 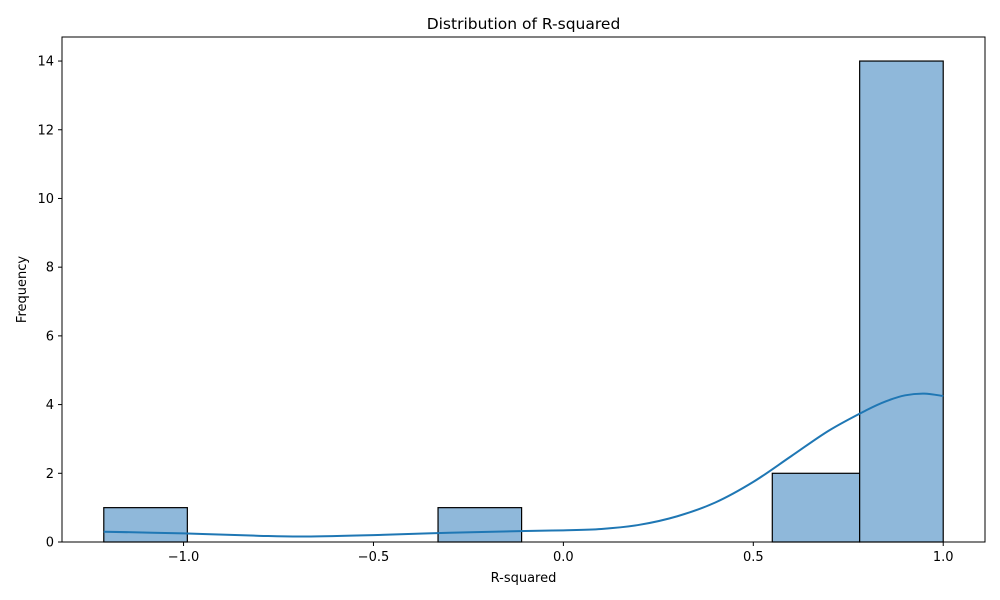 What do you see at coordinates (50, 336) in the screenshot?
I see `y-tick-label: 6` at bounding box center [50, 336].